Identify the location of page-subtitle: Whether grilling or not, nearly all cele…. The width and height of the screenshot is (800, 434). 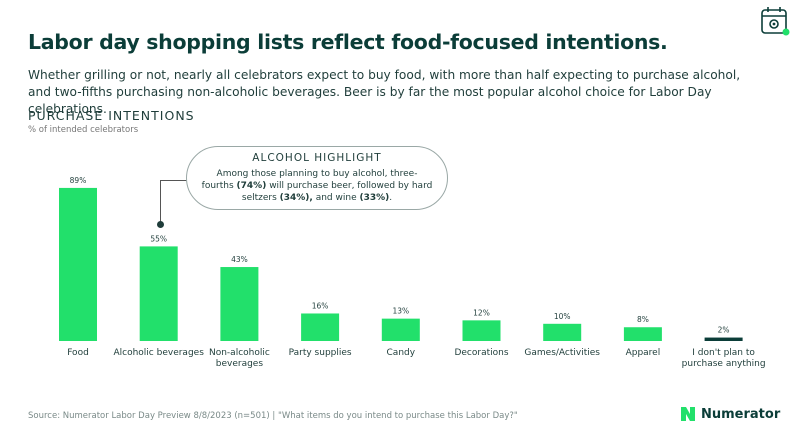
(384, 92).